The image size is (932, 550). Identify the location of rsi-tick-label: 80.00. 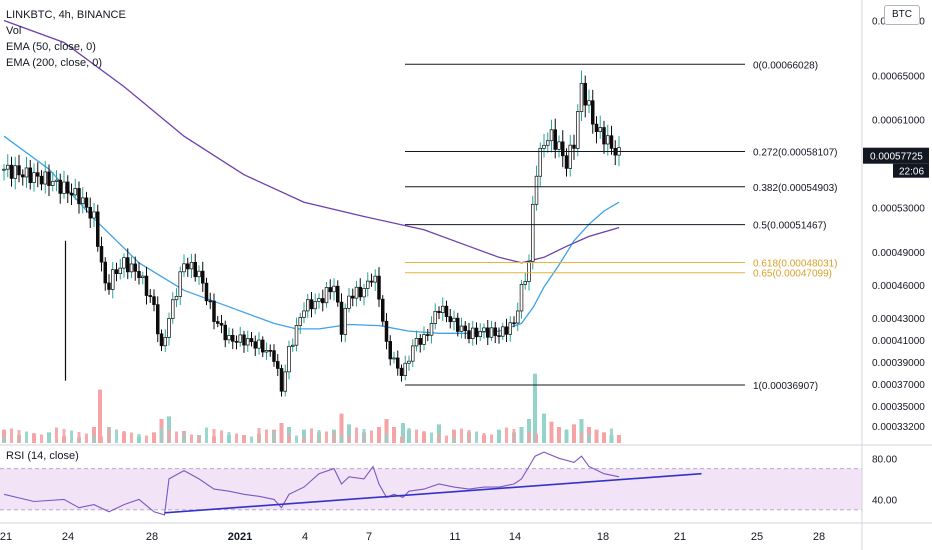
(884, 459).